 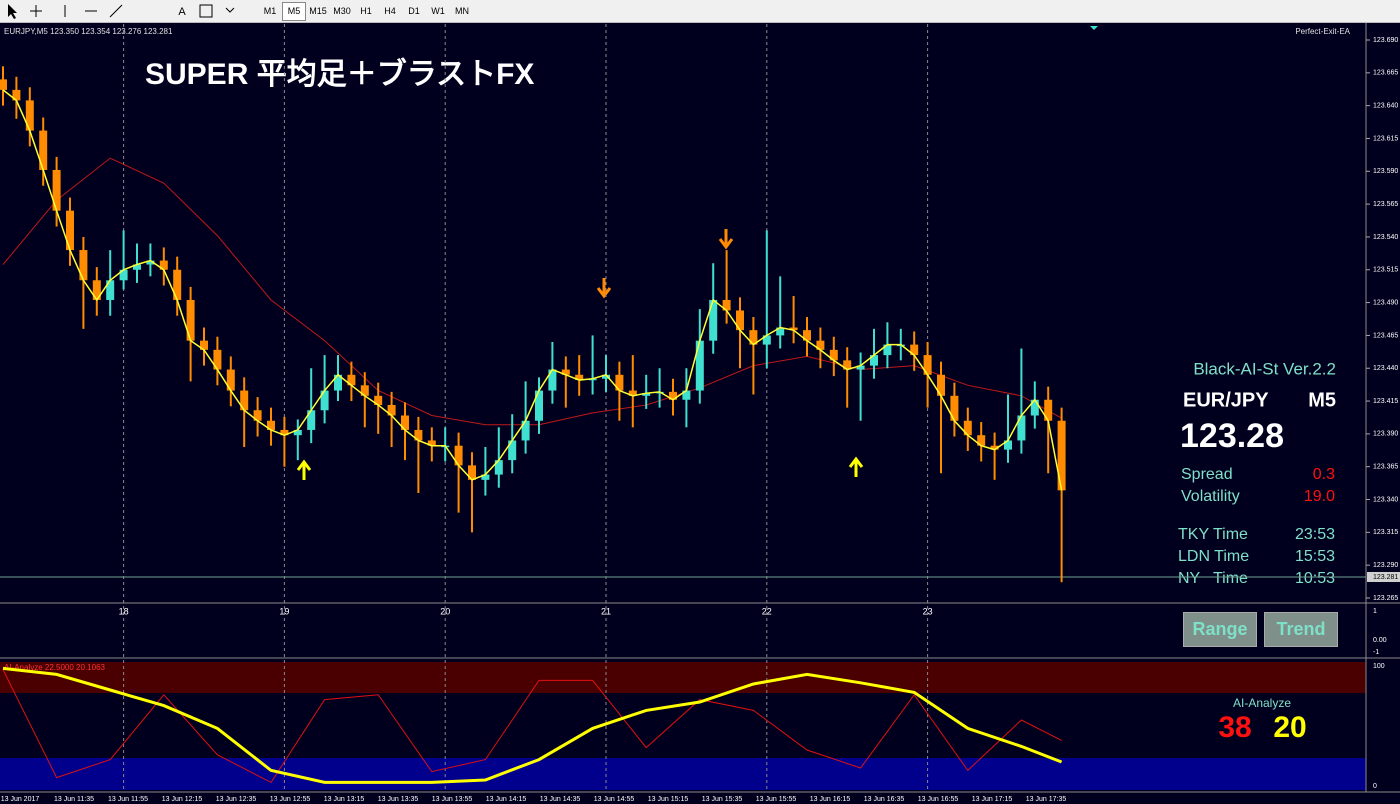 I want to click on timeframe-button: M15, so click(x=318, y=11).